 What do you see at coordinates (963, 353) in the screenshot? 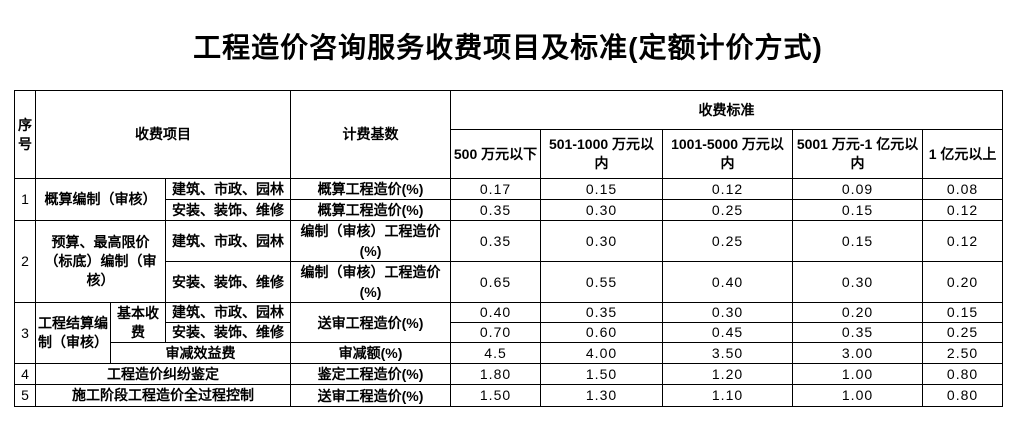
I see `fee-value-cell: 2.50` at bounding box center [963, 353].